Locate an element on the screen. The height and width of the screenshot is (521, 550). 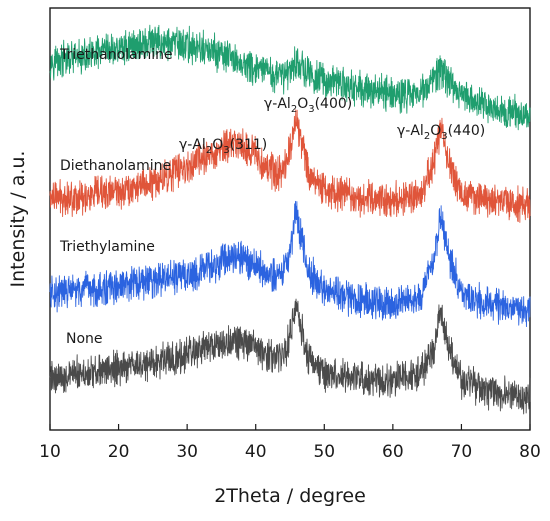
series-label-triethanolamine: Triethanolamine is located at coordinates (116, 55).